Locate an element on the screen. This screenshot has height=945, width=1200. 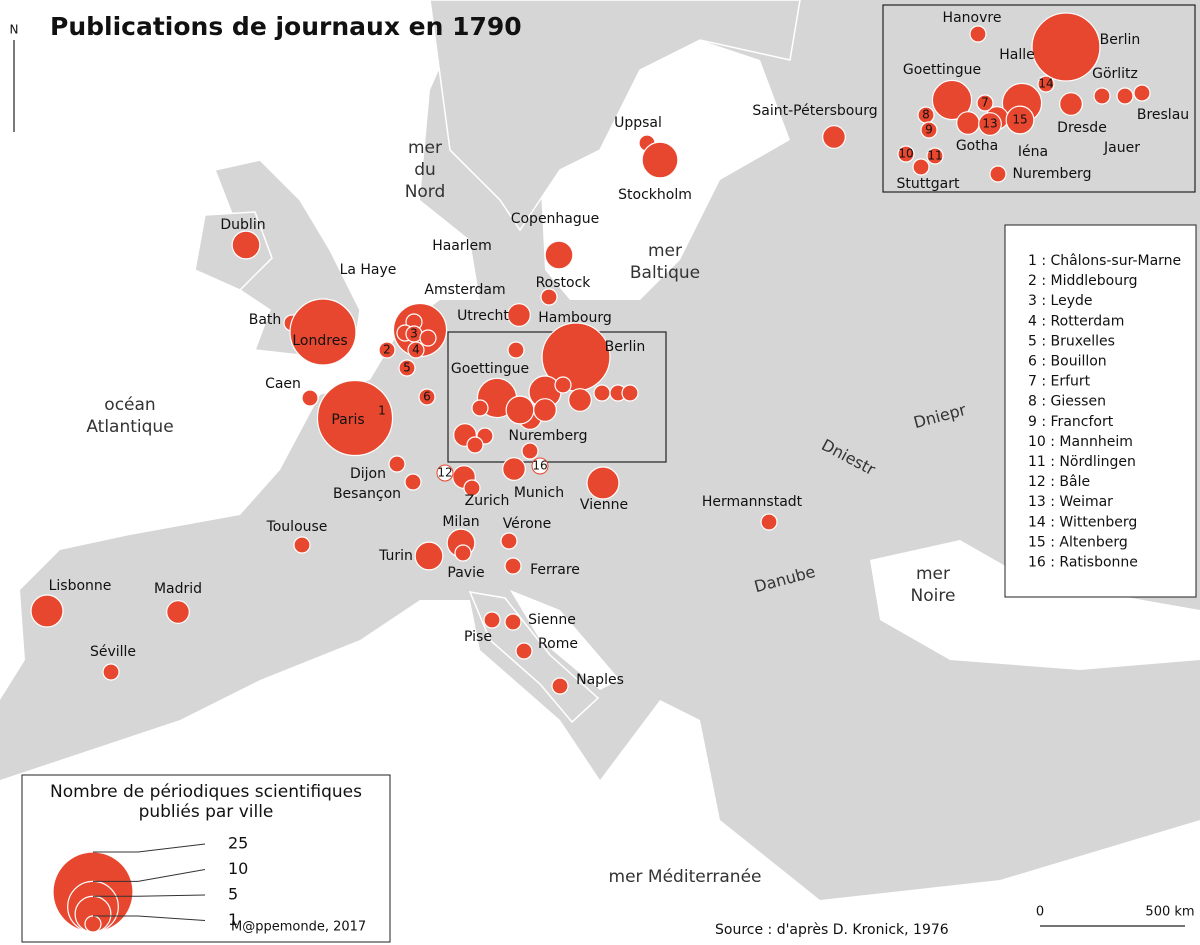
legend-label: 25 is located at coordinates (238, 843).